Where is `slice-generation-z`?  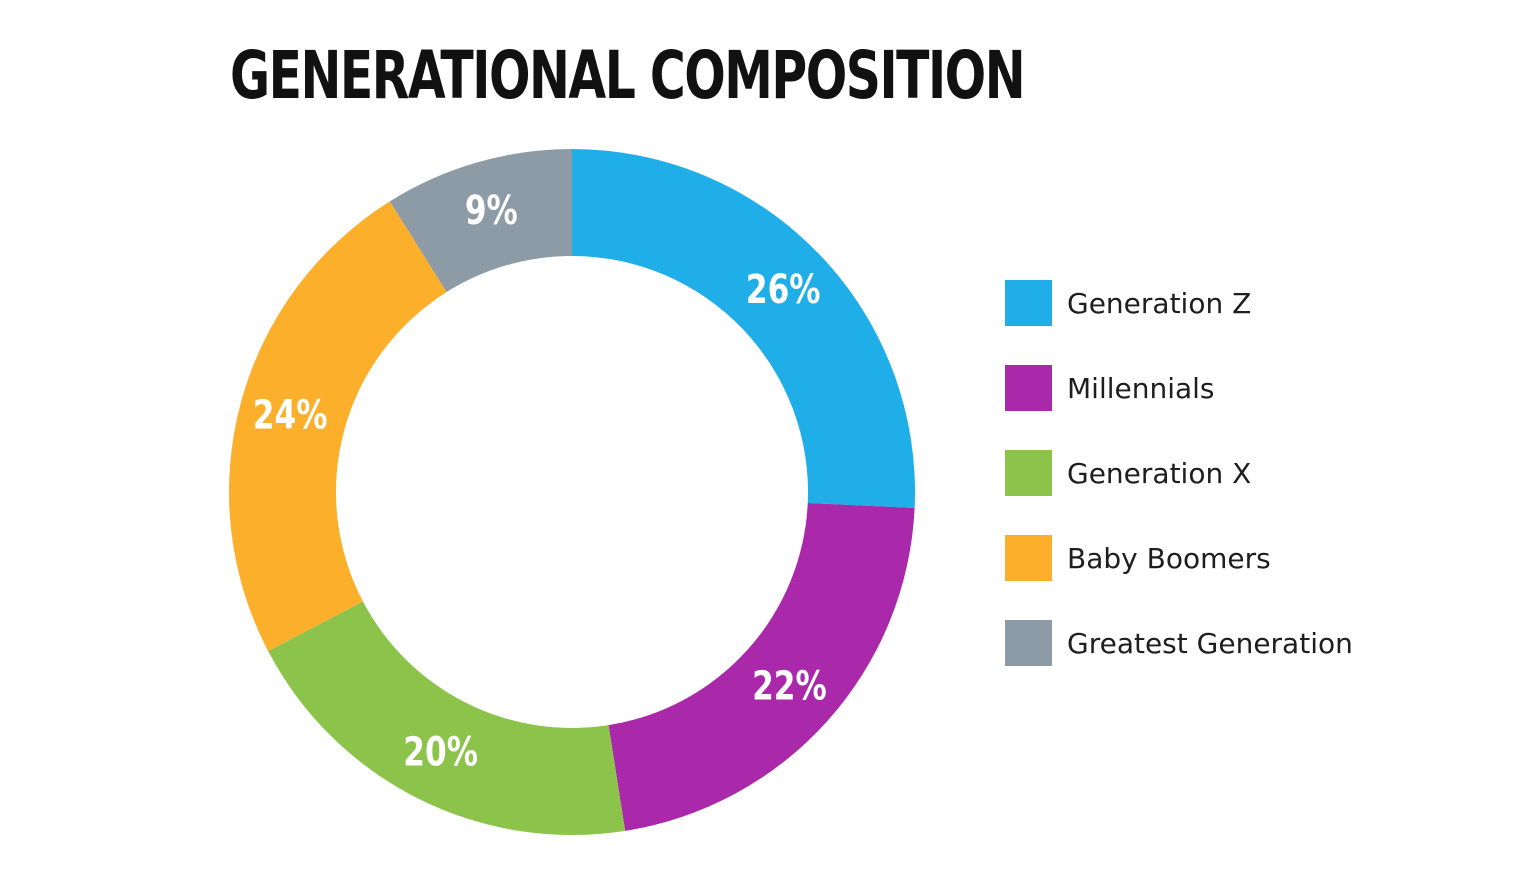 slice-generation-z is located at coordinates (743, 328).